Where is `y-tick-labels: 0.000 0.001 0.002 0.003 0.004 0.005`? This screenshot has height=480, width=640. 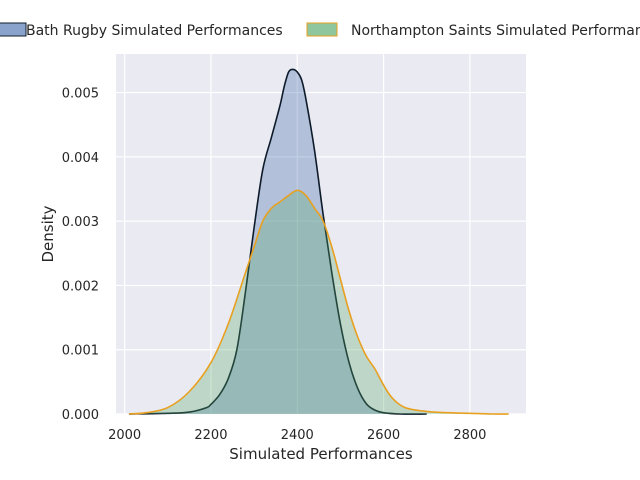
y-tick-labels: 0.000 0.001 0.002 0.003 0.004 0.005 is located at coordinates (80, 255).